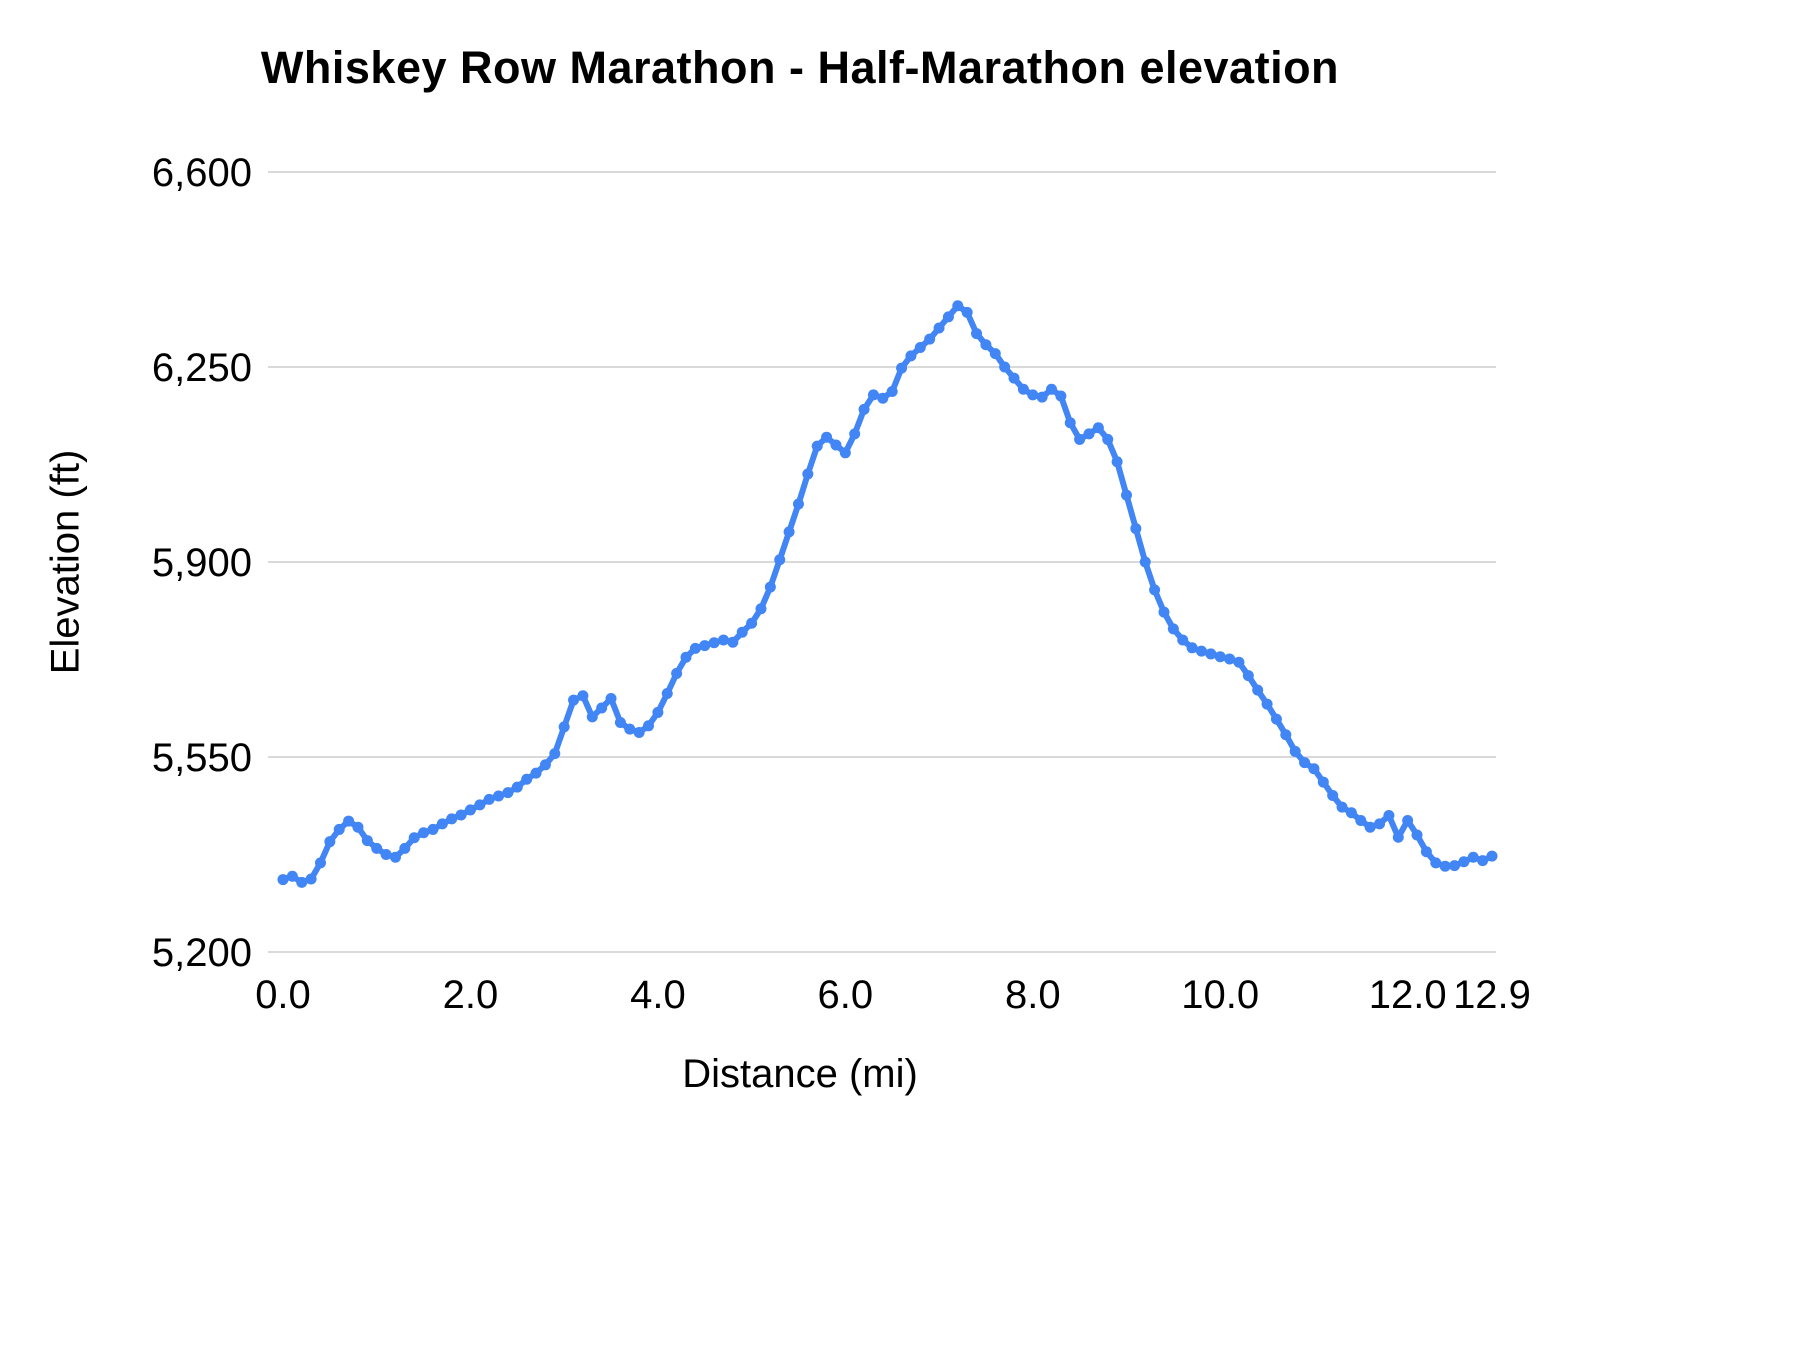 This screenshot has width=1800, height=1350. What do you see at coordinates (283, 995) in the screenshot?
I see `x-tick-label: 0.0` at bounding box center [283, 995].